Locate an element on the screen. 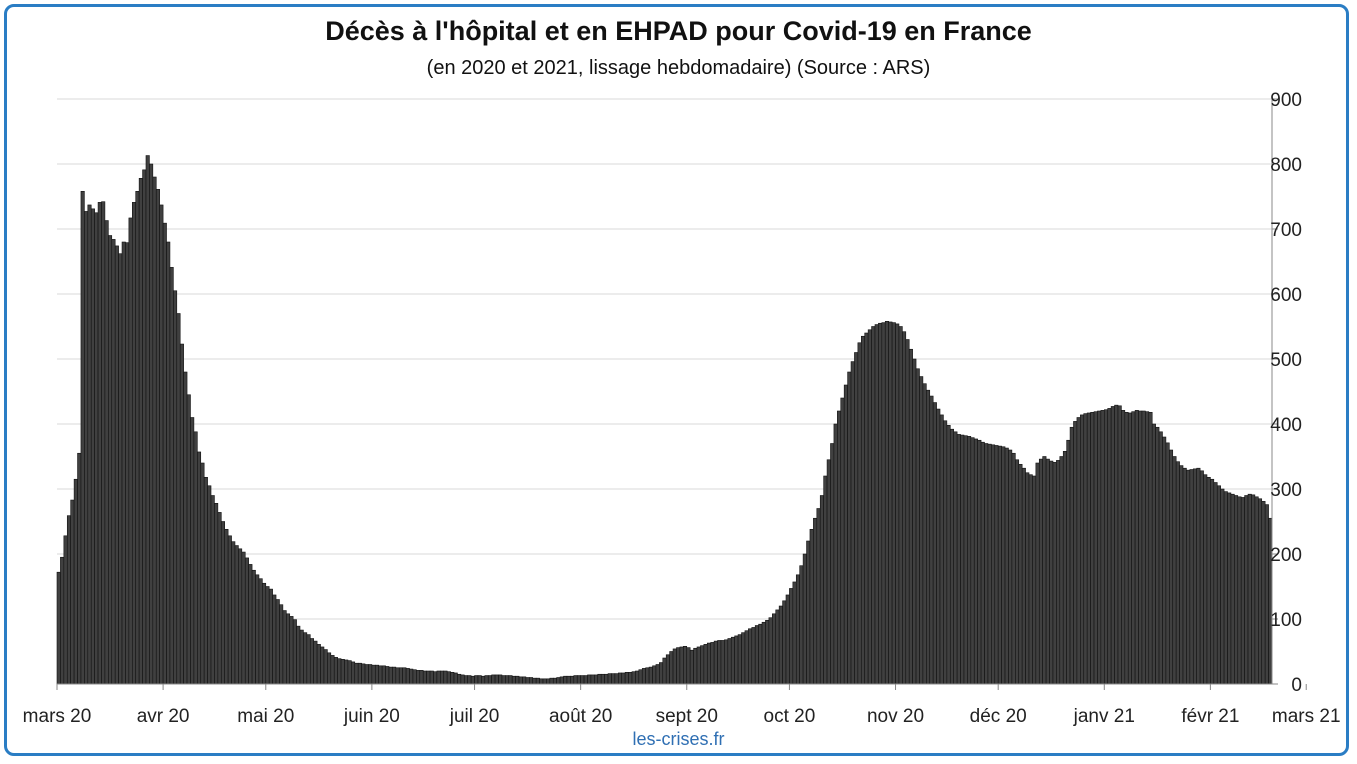 Image resolution: width=1357 pixels, height=764 pixels. y-tick-labels: 0 100 200 300 400 500 600 700 800 900 is located at coordinates (1286, 393).